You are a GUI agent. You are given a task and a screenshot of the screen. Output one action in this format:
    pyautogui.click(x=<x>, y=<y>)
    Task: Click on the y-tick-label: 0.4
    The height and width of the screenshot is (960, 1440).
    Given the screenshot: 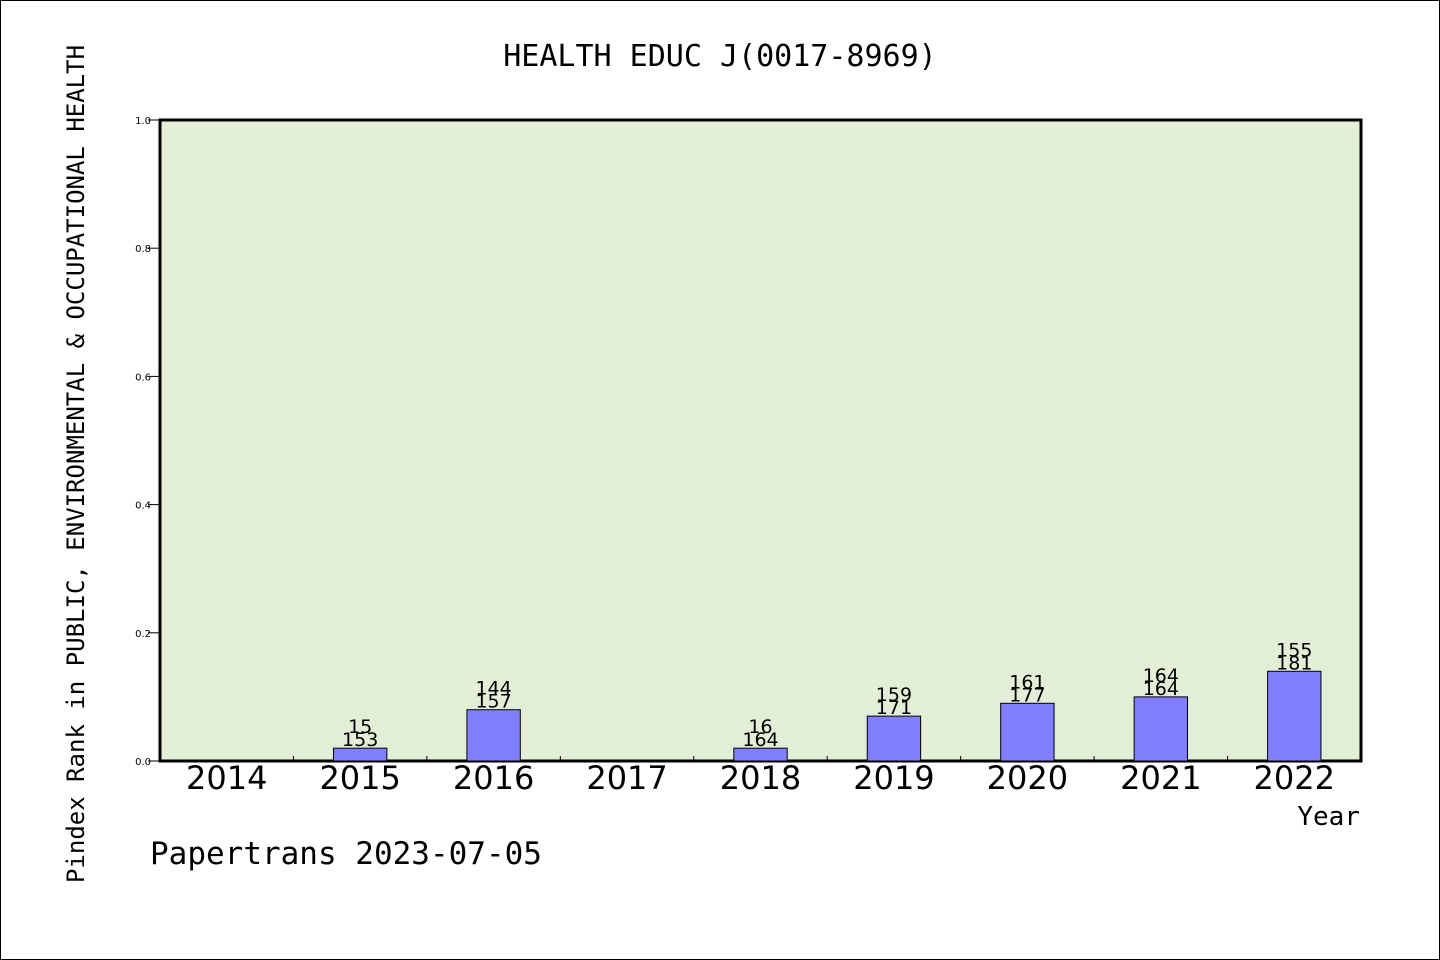 What is the action you would take?
    pyautogui.click(x=143, y=506)
    